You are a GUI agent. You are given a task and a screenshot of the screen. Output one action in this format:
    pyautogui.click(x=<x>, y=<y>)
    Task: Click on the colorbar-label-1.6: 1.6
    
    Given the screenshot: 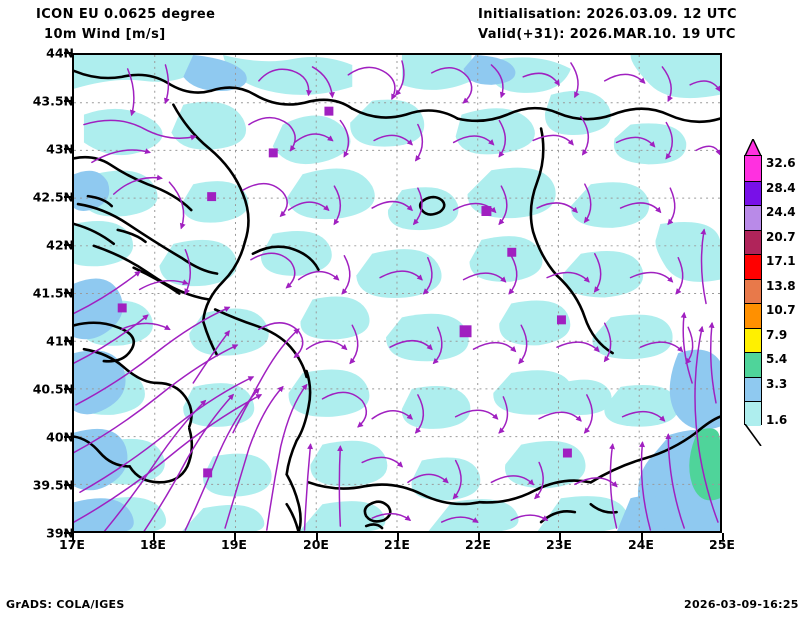 What is the action you would take?
    pyautogui.click(x=777, y=420)
    